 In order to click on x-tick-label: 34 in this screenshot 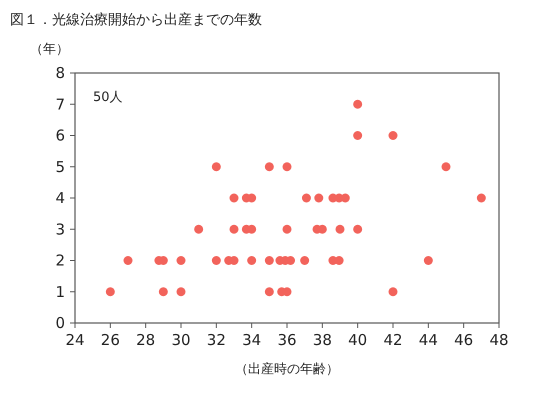, I will do `click(252, 340)`.